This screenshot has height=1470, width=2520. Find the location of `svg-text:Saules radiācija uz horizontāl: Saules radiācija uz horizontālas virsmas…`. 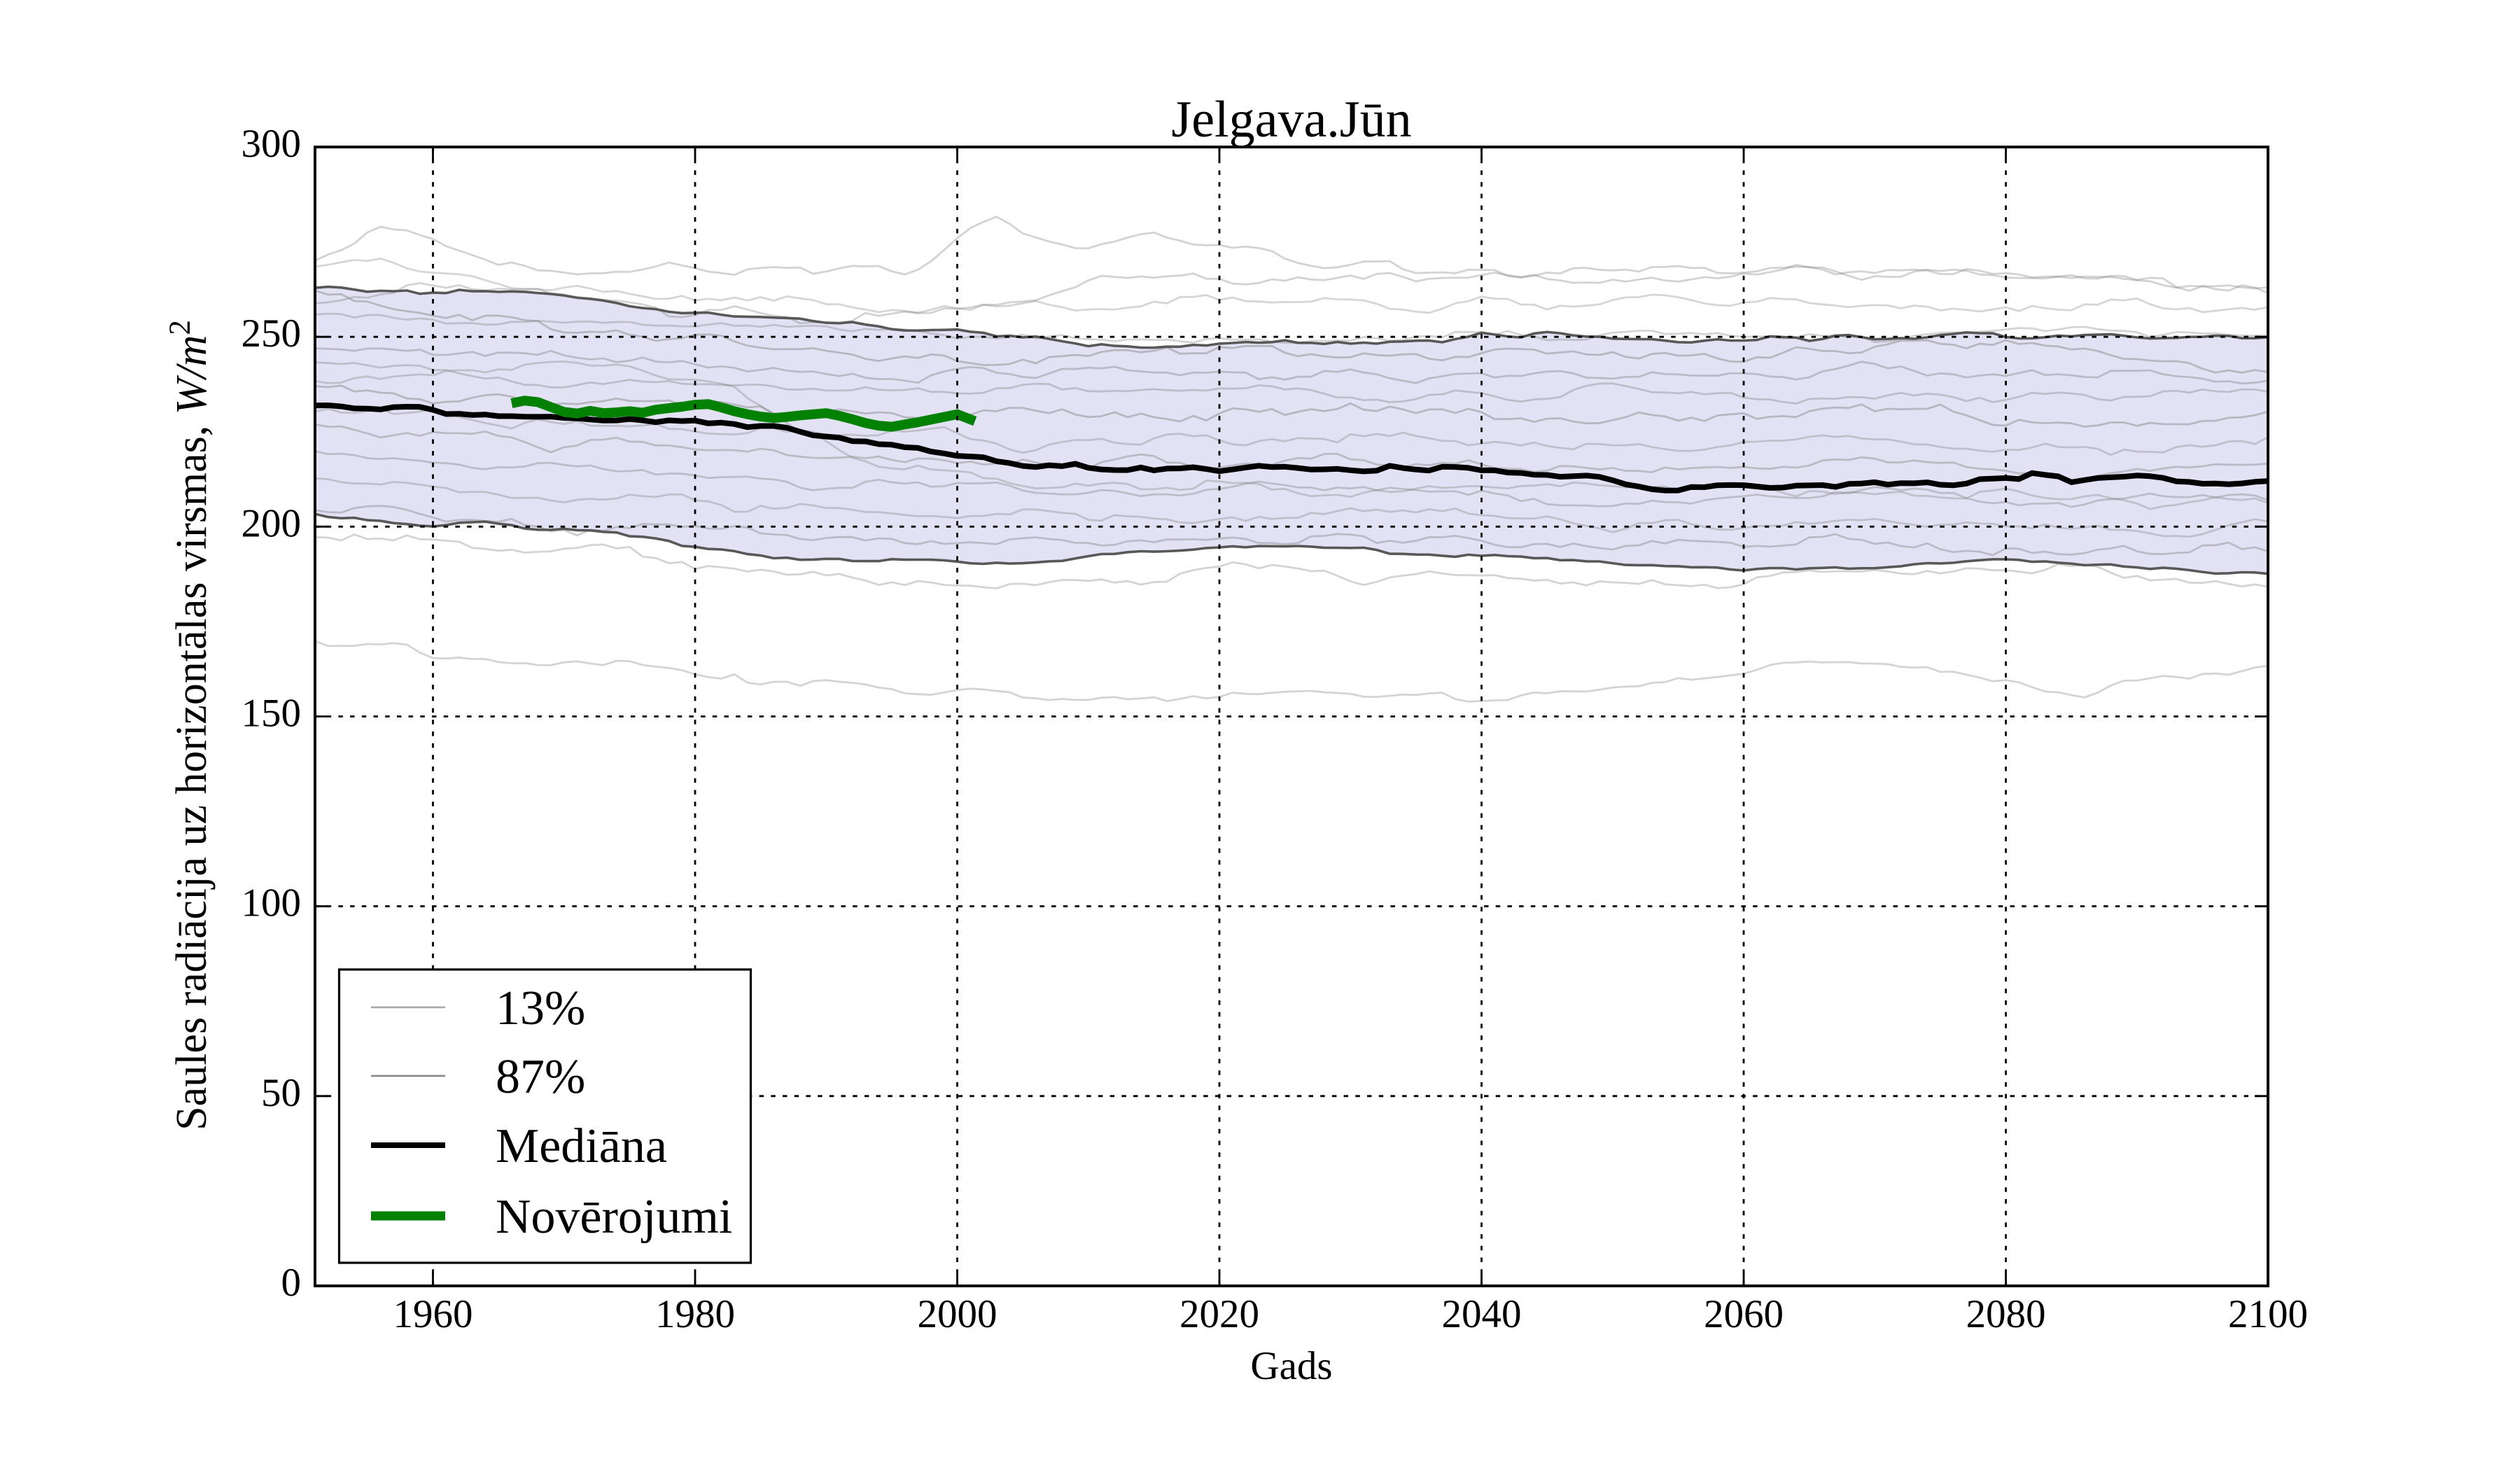

svg-text:Saules radiācija uz horizontāl: Saules radiācija uz horizontālas virsmas… is located at coordinates (190, 725).